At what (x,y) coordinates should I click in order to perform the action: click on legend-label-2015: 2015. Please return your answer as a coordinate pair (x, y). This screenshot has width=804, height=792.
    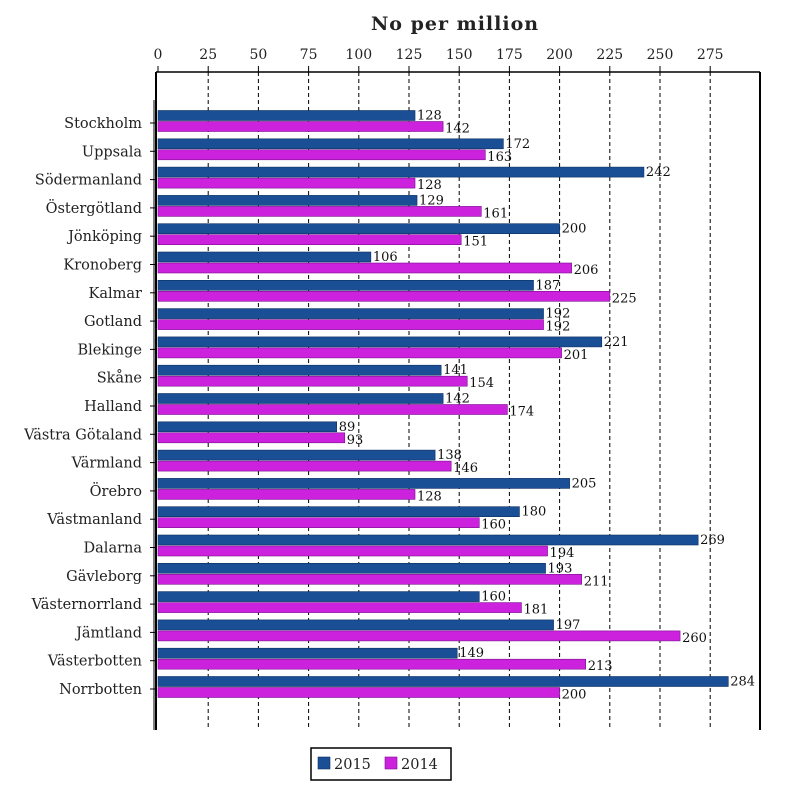
    Looking at the image, I should click on (352, 765).